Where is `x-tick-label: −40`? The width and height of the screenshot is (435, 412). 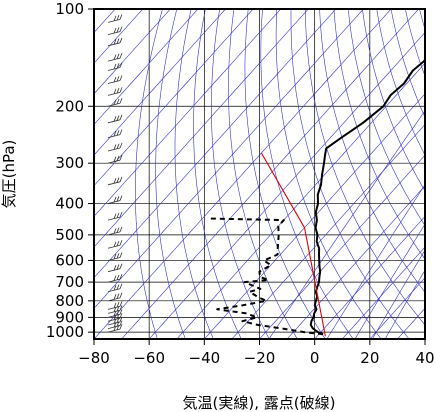 x-tick-label: −40 is located at coordinates (205, 358).